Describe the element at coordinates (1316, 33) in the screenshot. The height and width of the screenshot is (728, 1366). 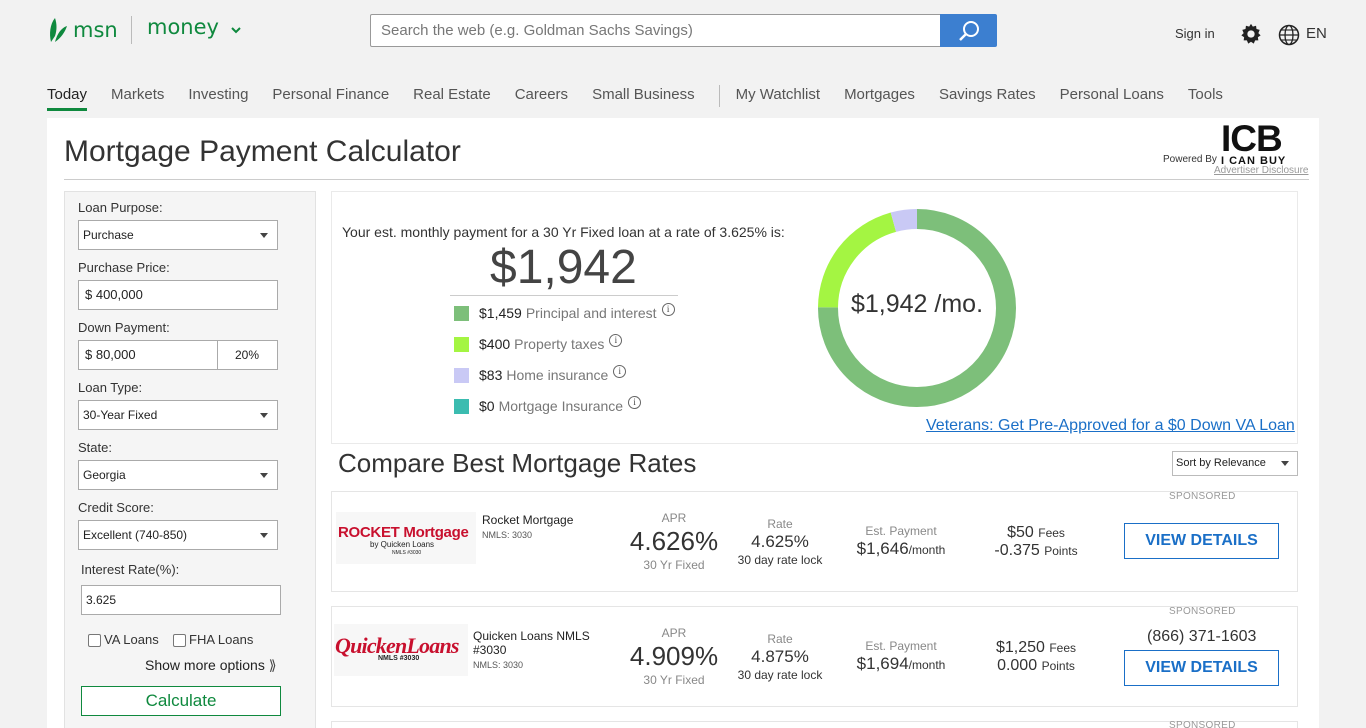
I see `language-selector: EN` at that location.